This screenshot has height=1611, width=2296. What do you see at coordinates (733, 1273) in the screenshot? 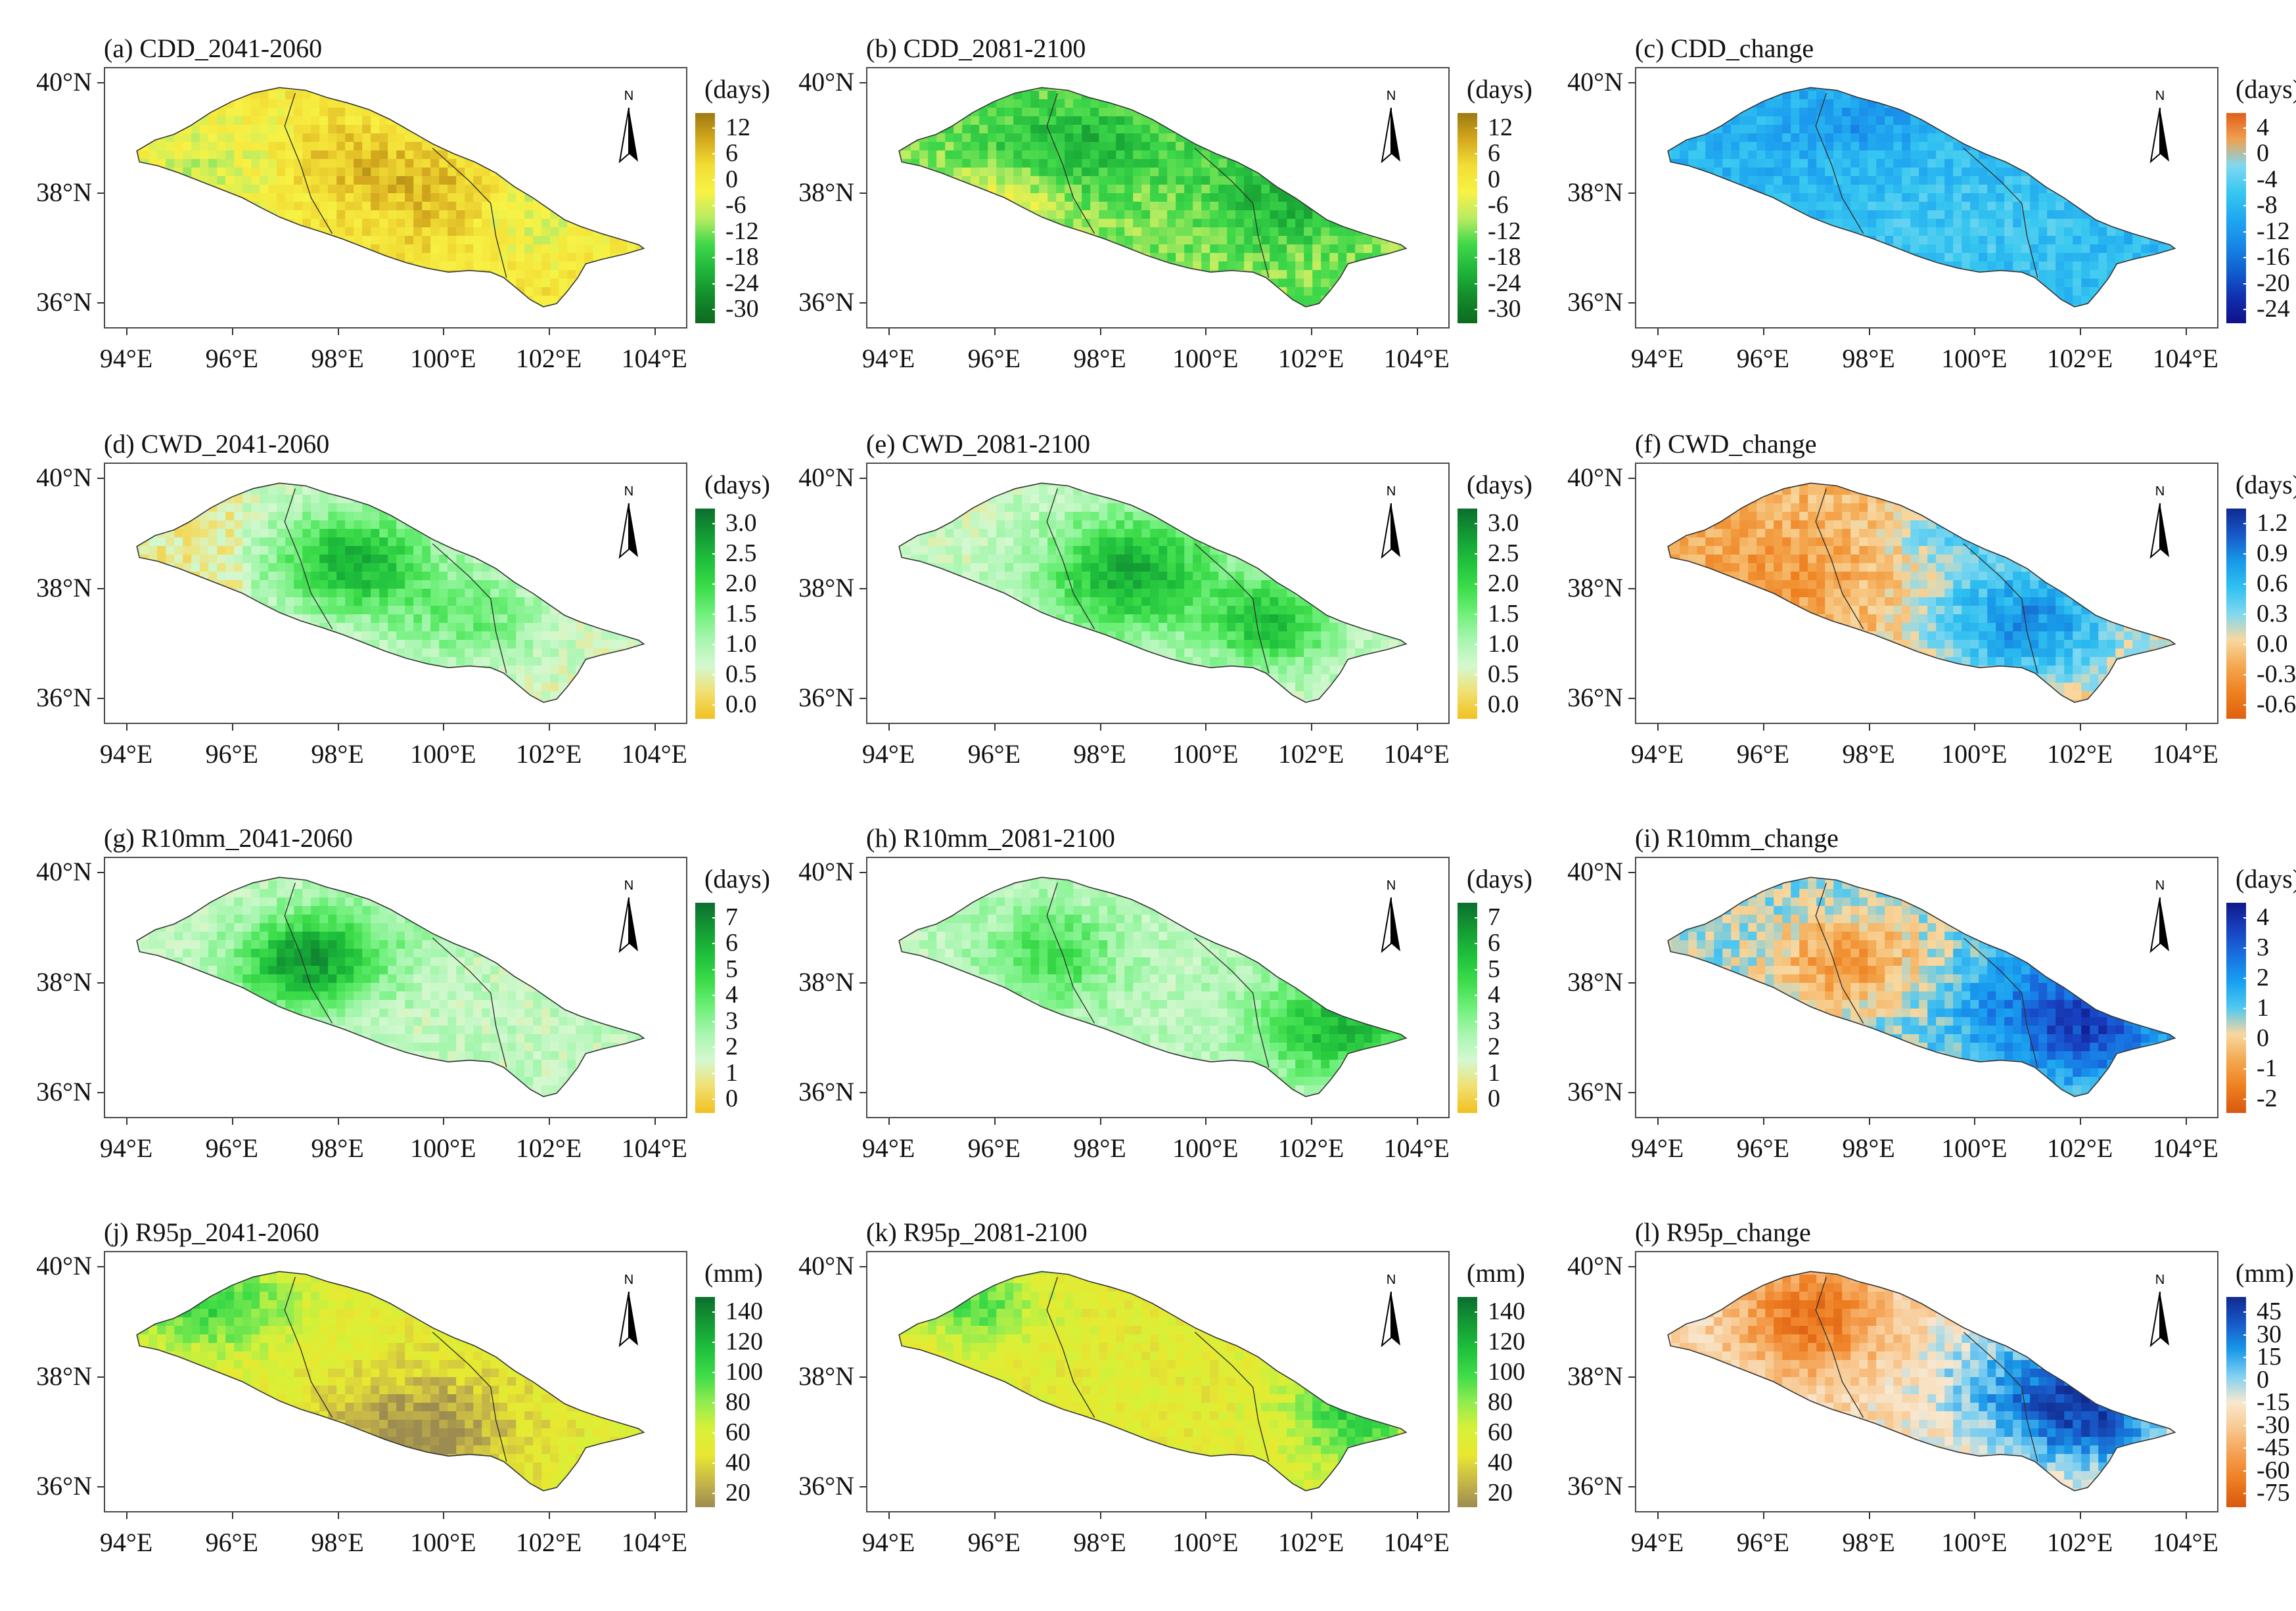
I see `colorbar-unit: (mm)` at bounding box center [733, 1273].